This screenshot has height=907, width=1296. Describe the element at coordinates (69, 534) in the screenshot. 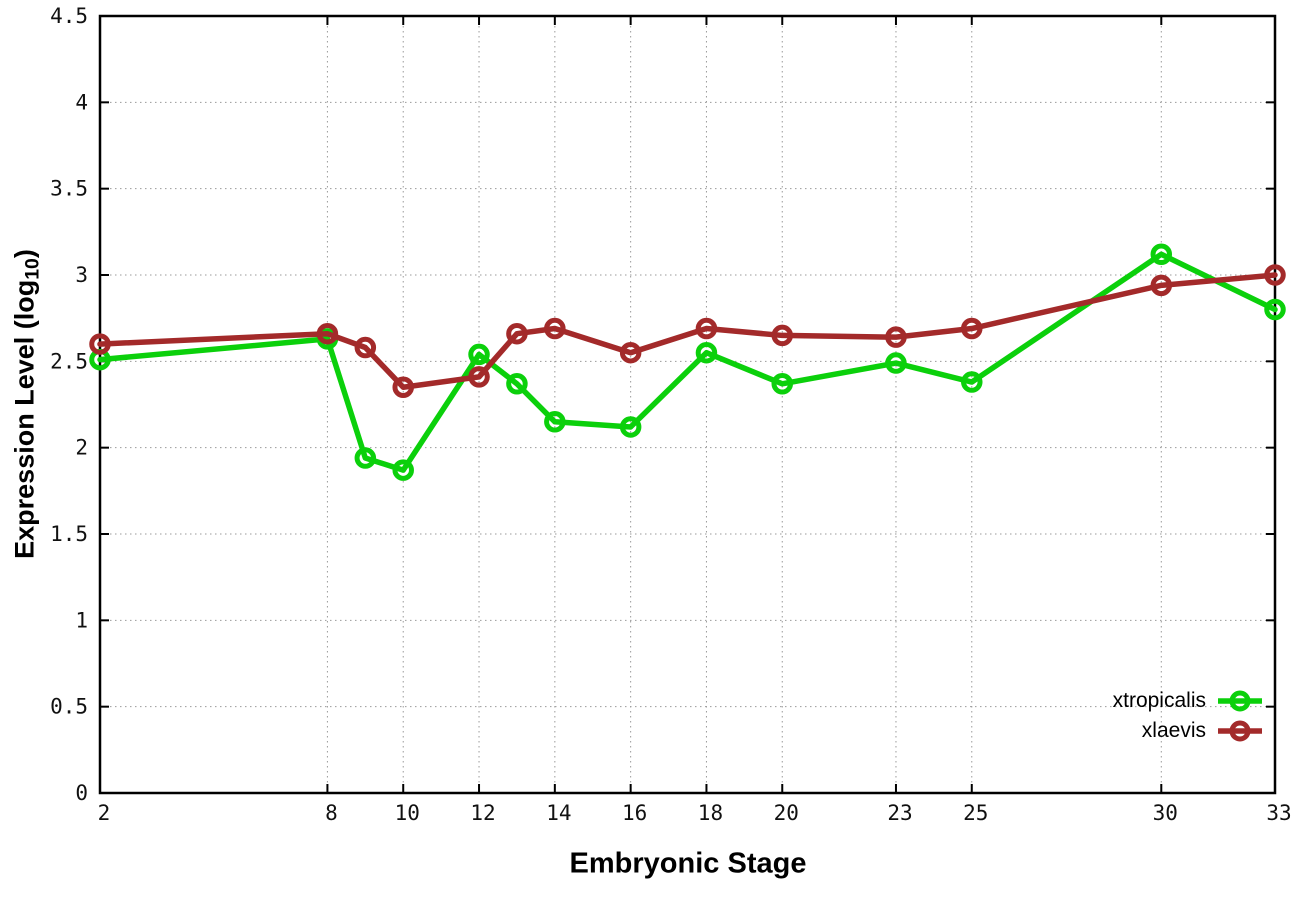

I see `y-tick-label: 1.5` at that location.